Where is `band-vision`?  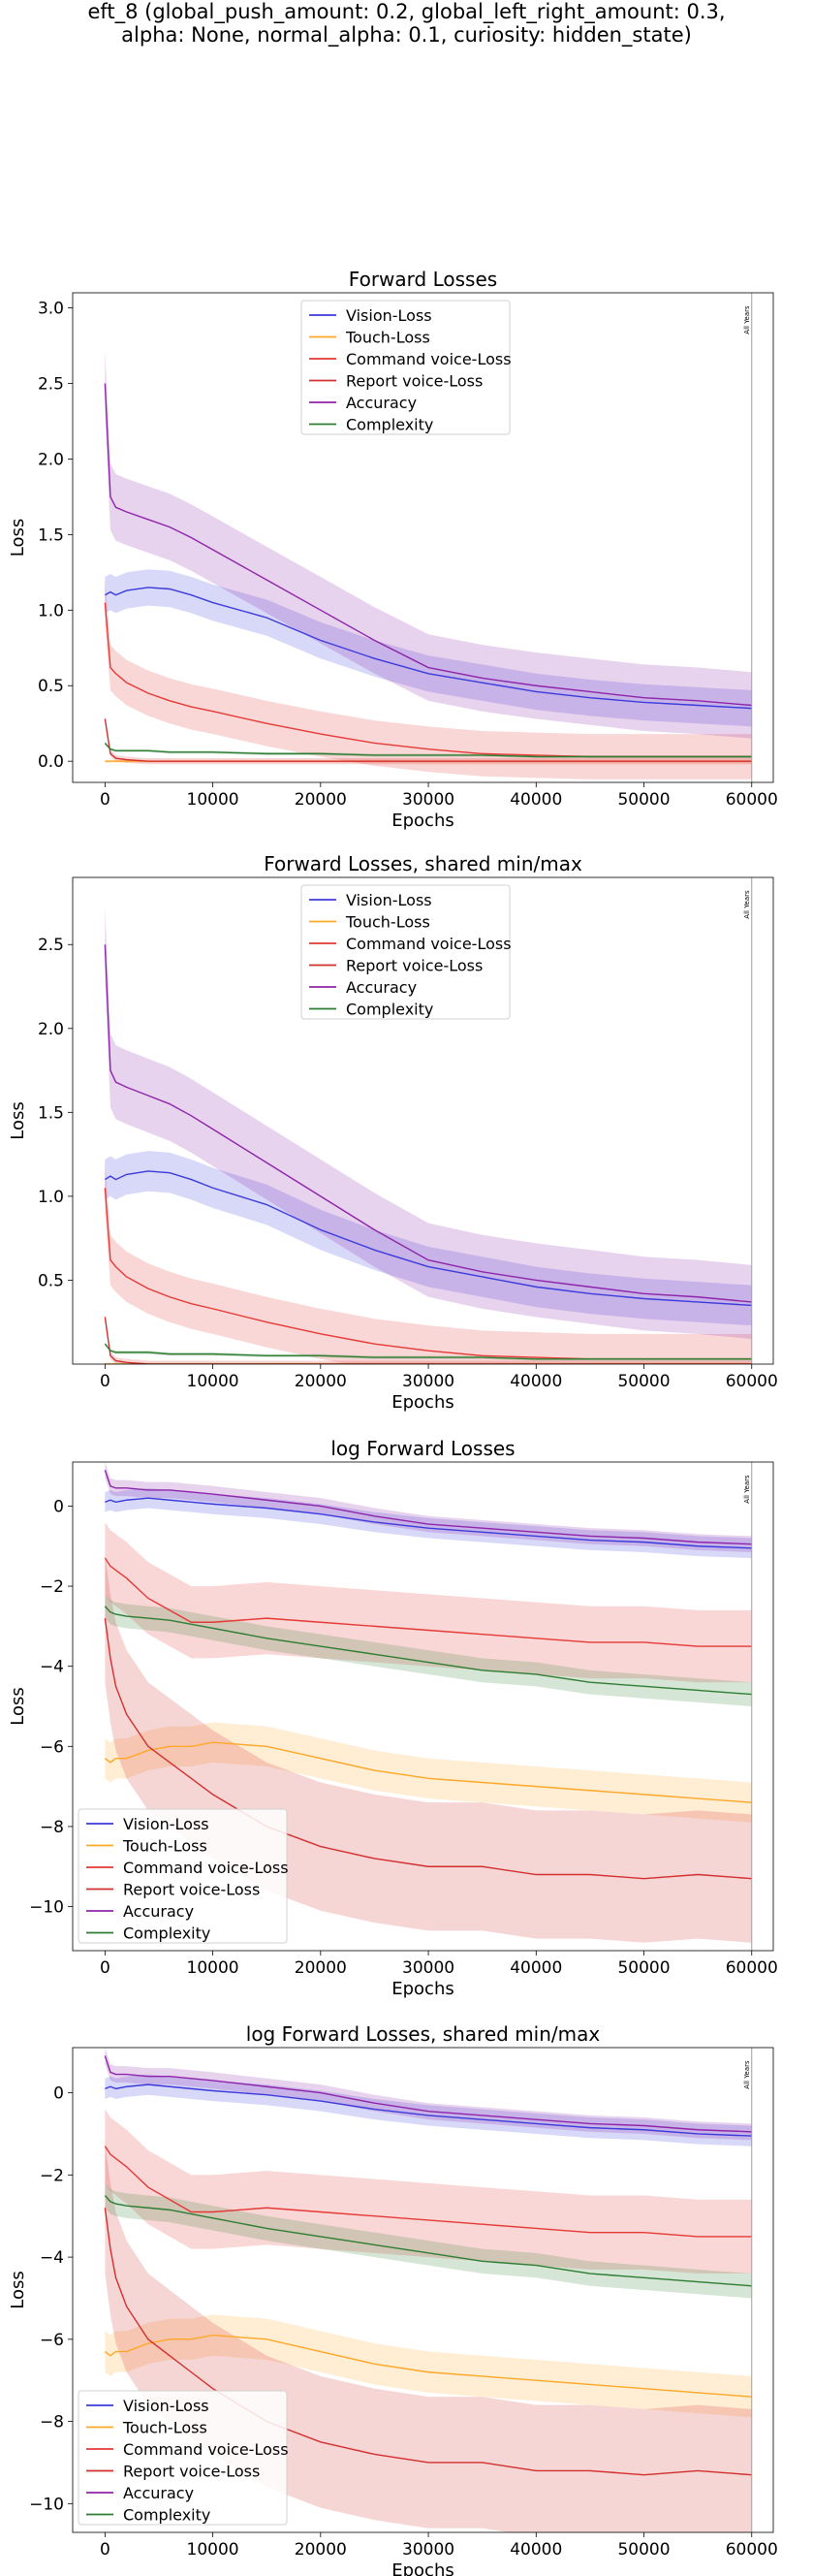
band-vision is located at coordinates (428, 648).